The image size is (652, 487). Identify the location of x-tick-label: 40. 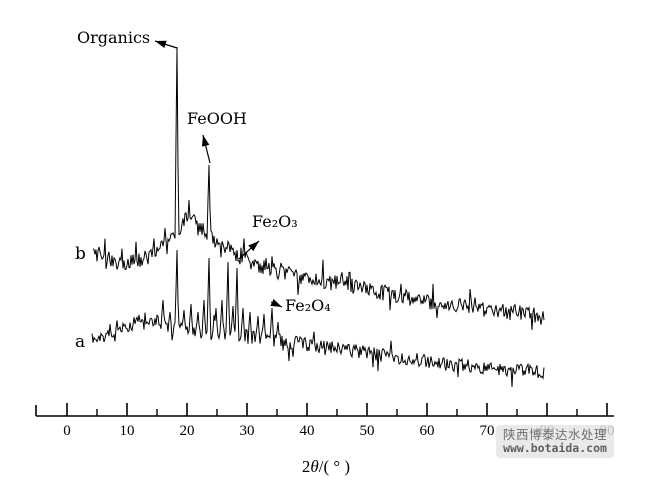
(307, 431).